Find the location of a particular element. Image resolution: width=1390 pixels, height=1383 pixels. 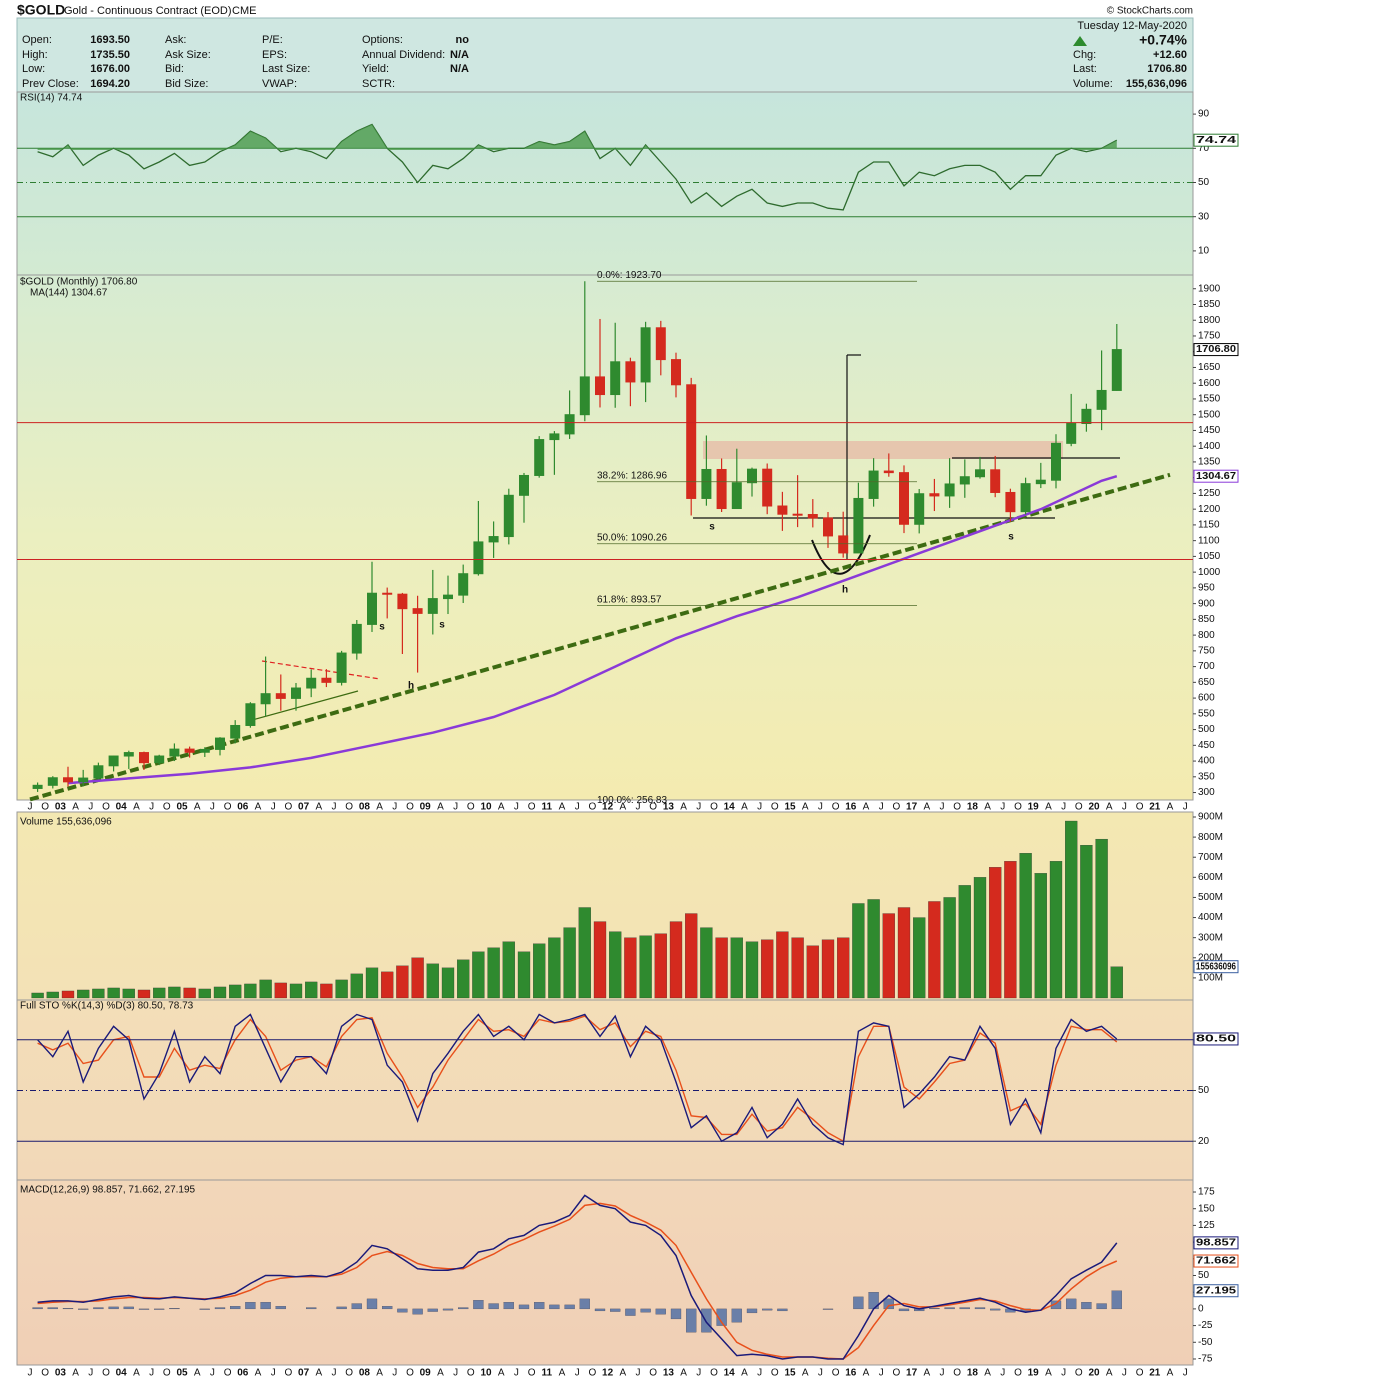

value-tag-label: 27.195 is located at coordinates (1216, 1290).